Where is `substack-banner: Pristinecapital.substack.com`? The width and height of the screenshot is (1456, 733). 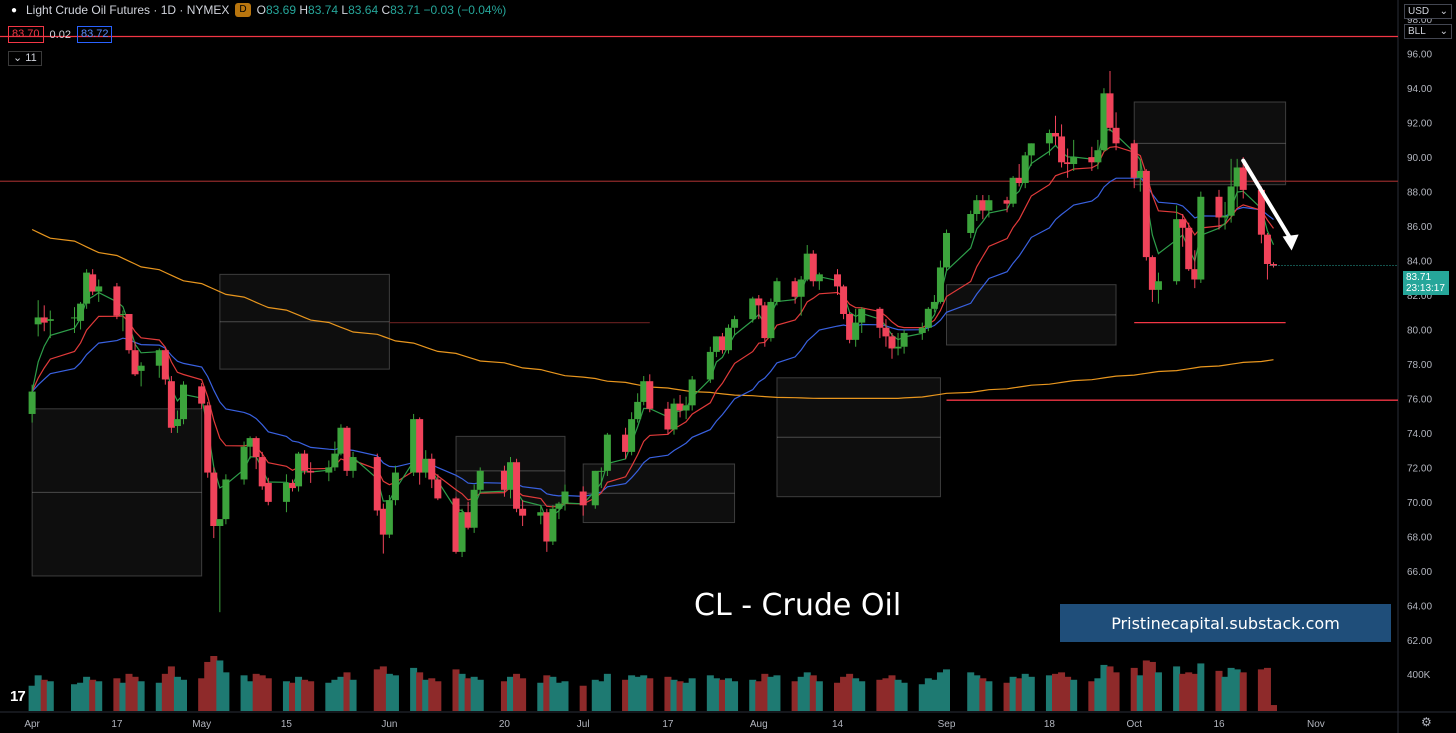 substack-banner: Pristinecapital.substack.com is located at coordinates (1225, 623).